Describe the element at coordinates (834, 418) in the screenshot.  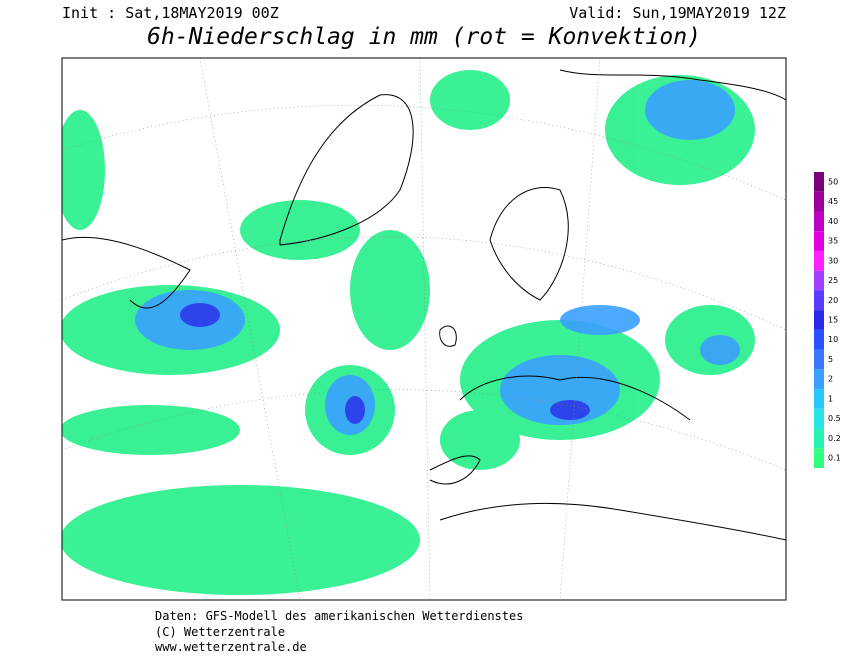
I see `colorbar-label: 0.5` at that location.